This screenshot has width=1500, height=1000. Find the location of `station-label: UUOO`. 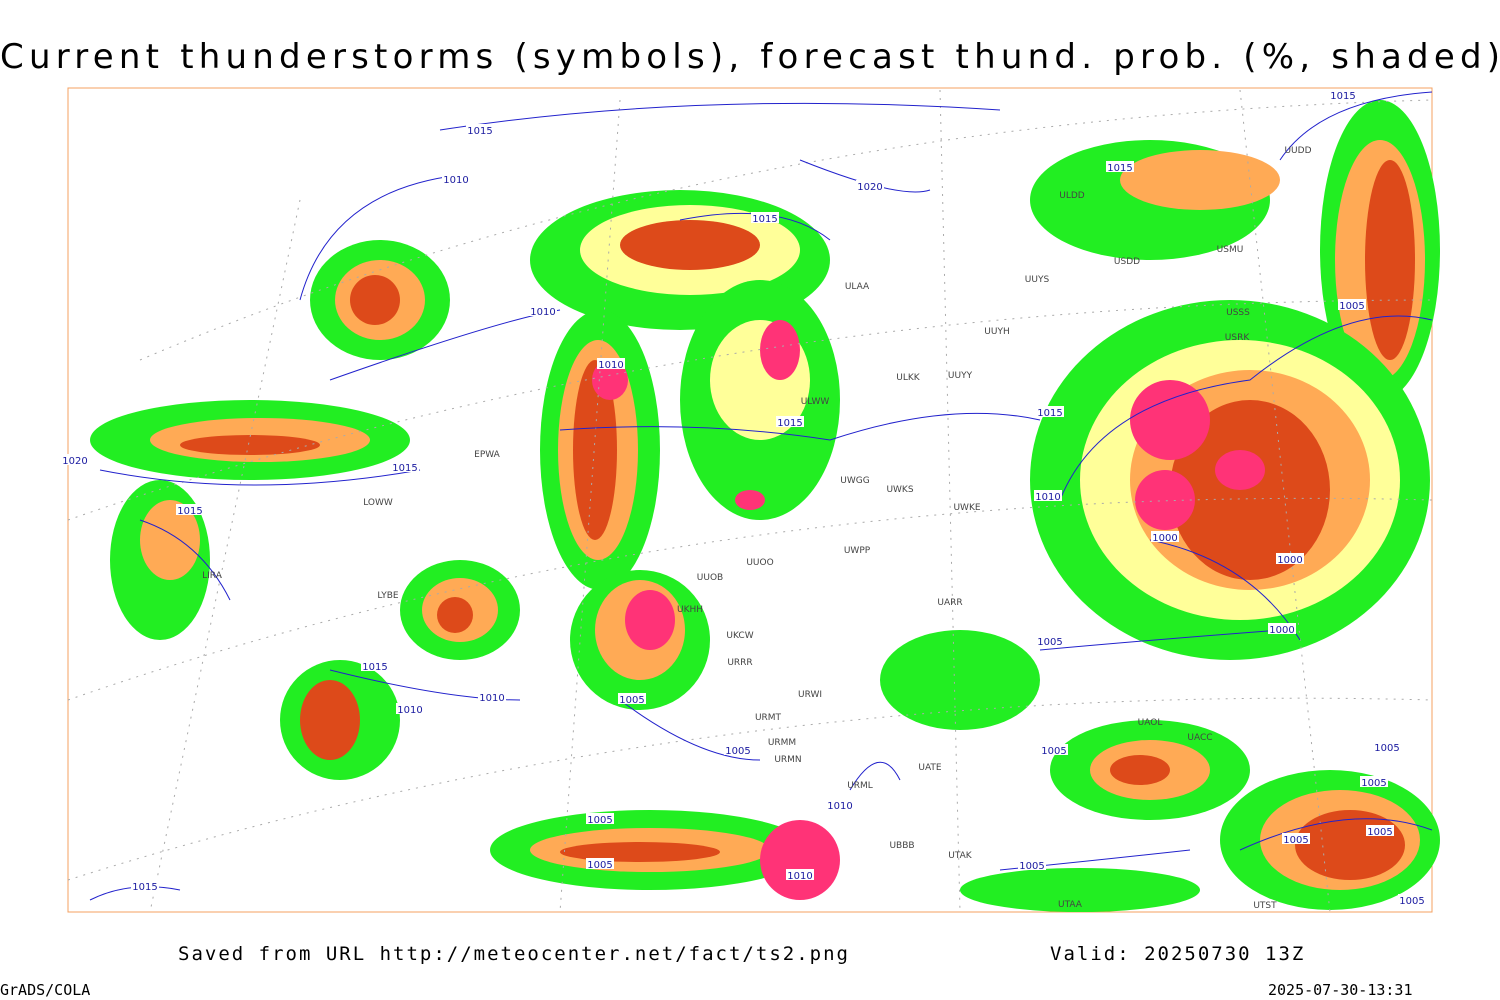

station-label: UUOO is located at coordinates (759, 563).